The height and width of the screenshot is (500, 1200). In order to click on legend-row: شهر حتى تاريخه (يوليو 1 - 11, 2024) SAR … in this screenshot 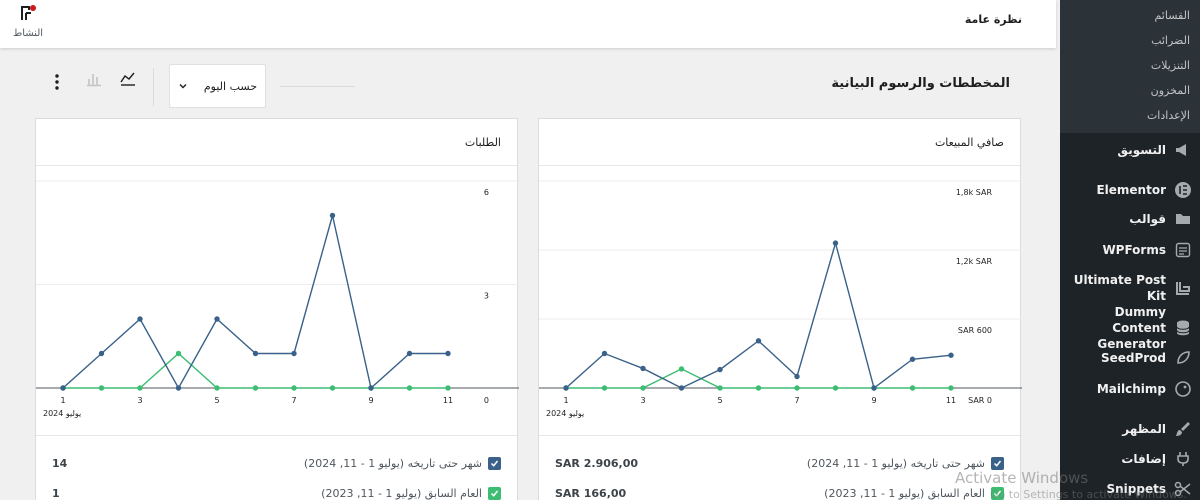, I will do `click(779, 463)`.